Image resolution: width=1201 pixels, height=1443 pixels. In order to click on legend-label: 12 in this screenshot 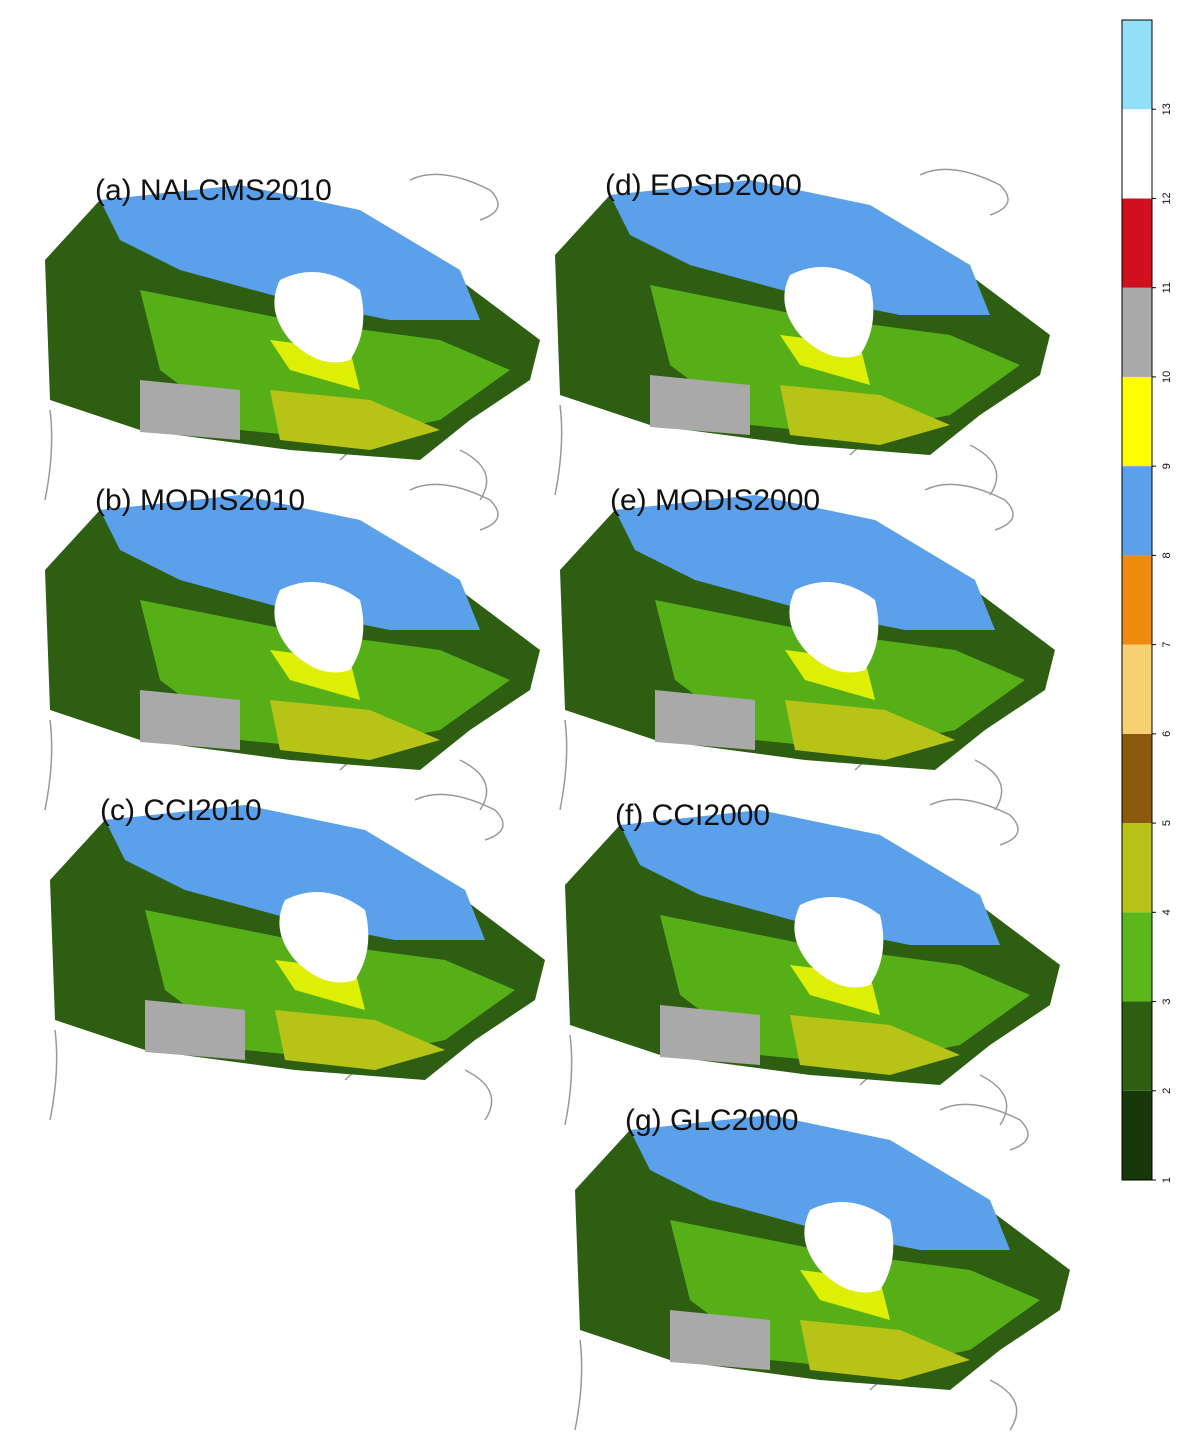, I will do `click(1167, 198)`.